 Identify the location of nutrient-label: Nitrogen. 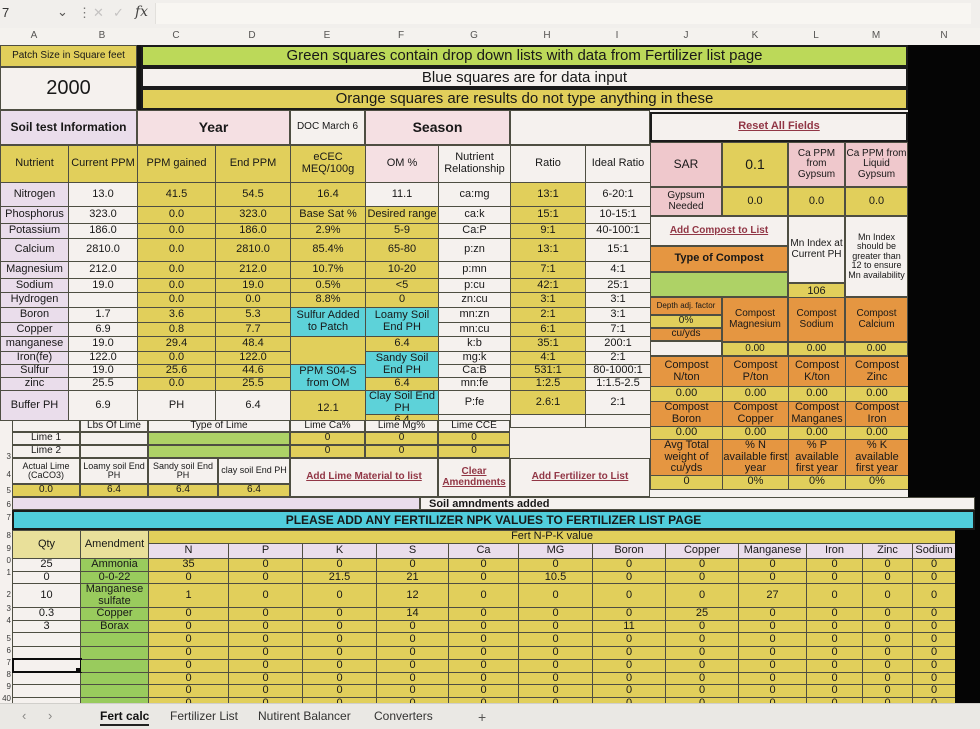
(34, 194).